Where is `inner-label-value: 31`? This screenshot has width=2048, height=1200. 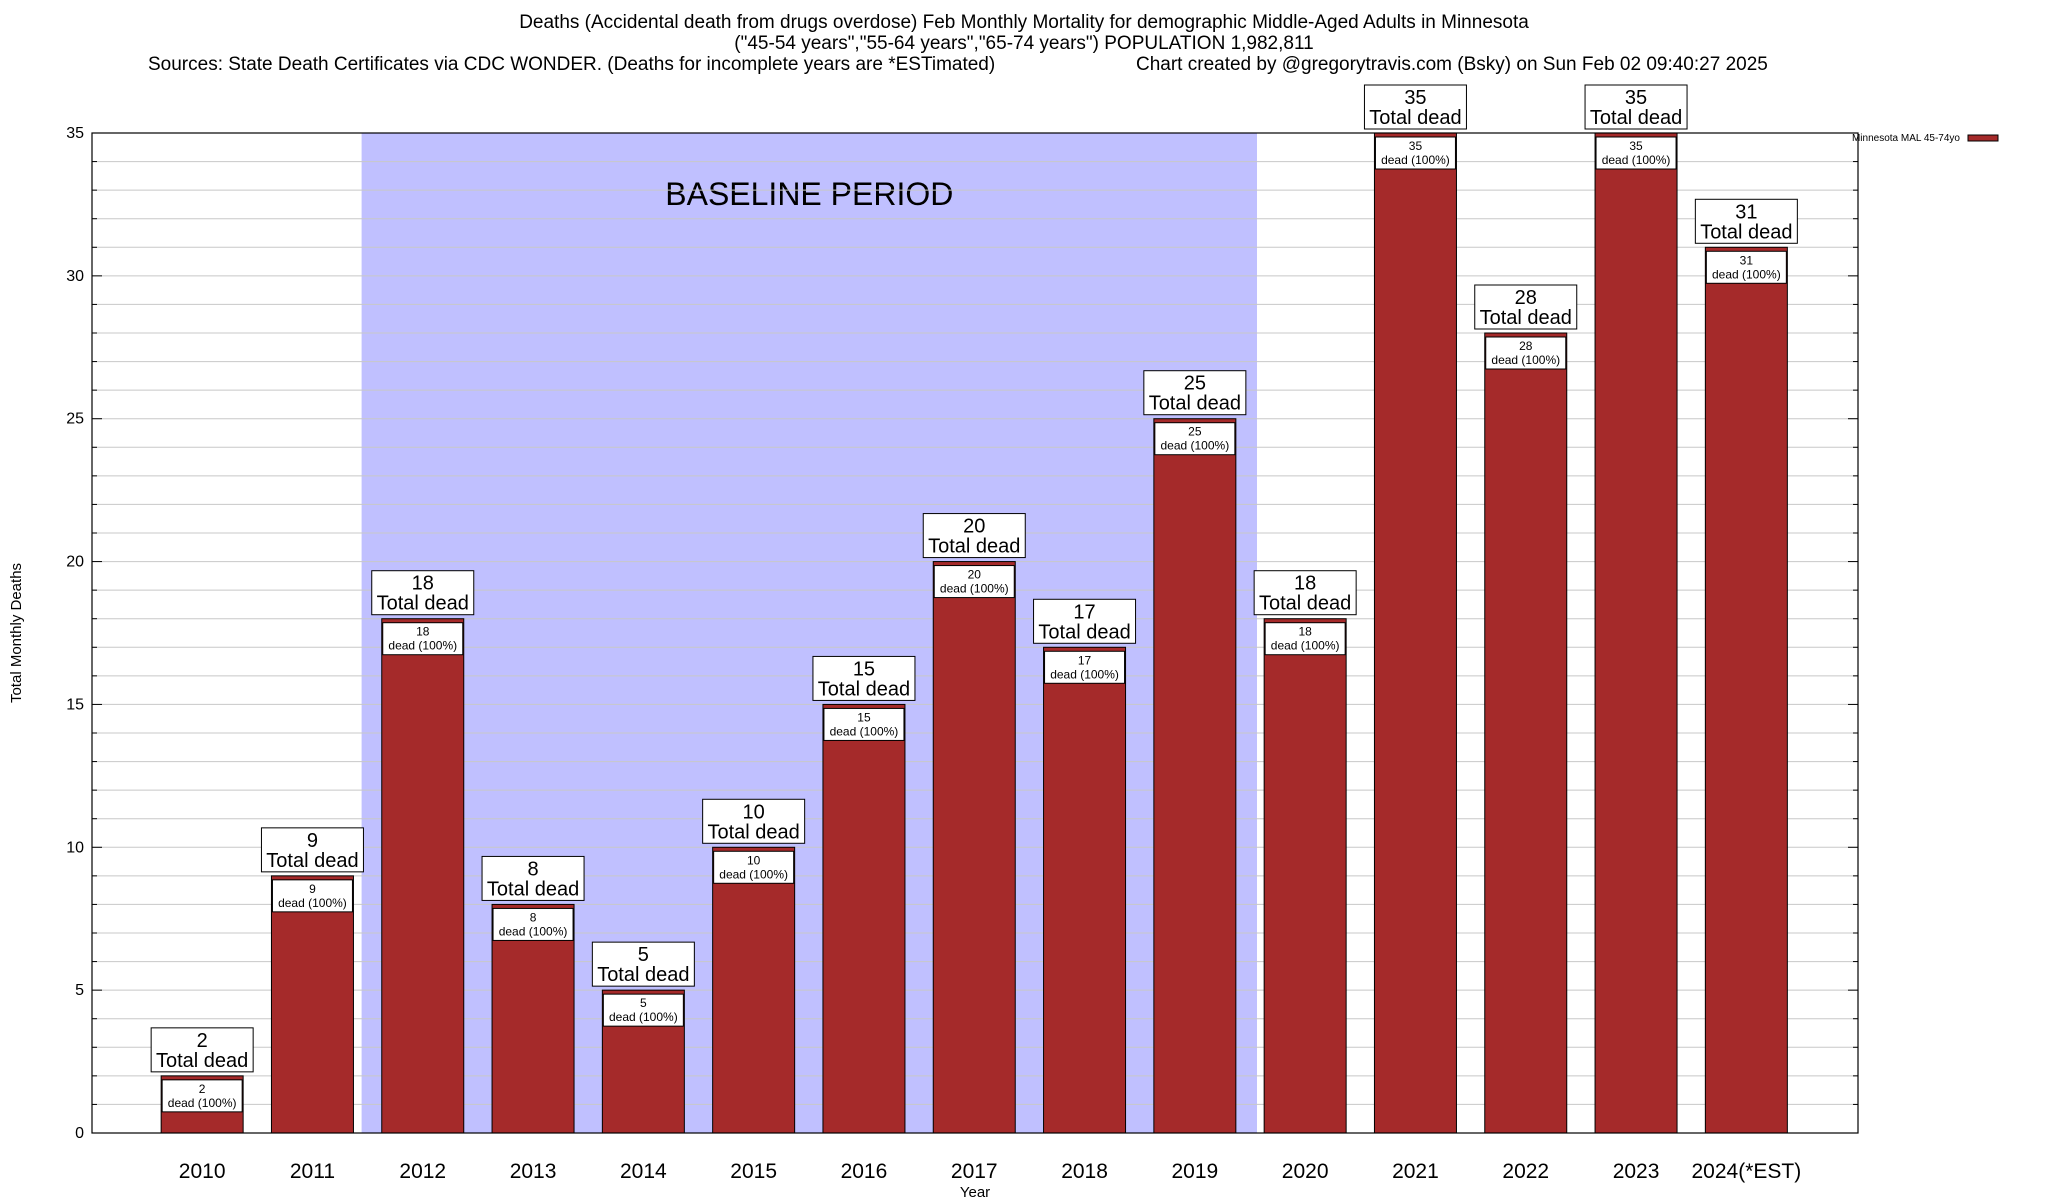
inner-label-value: 31 is located at coordinates (1747, 260).